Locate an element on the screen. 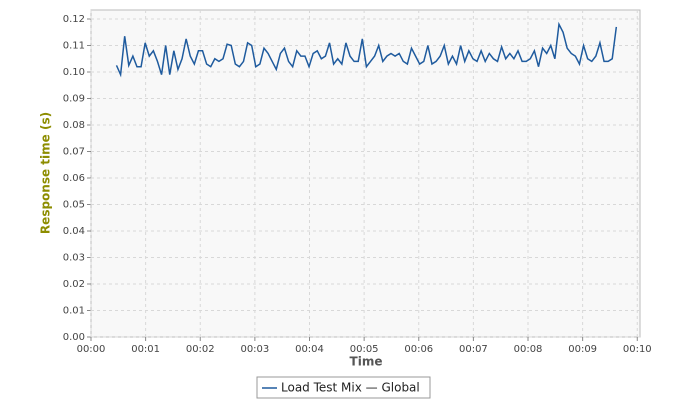  legend-label: Load Test Mix — Global is located at coordinates (350, 388).